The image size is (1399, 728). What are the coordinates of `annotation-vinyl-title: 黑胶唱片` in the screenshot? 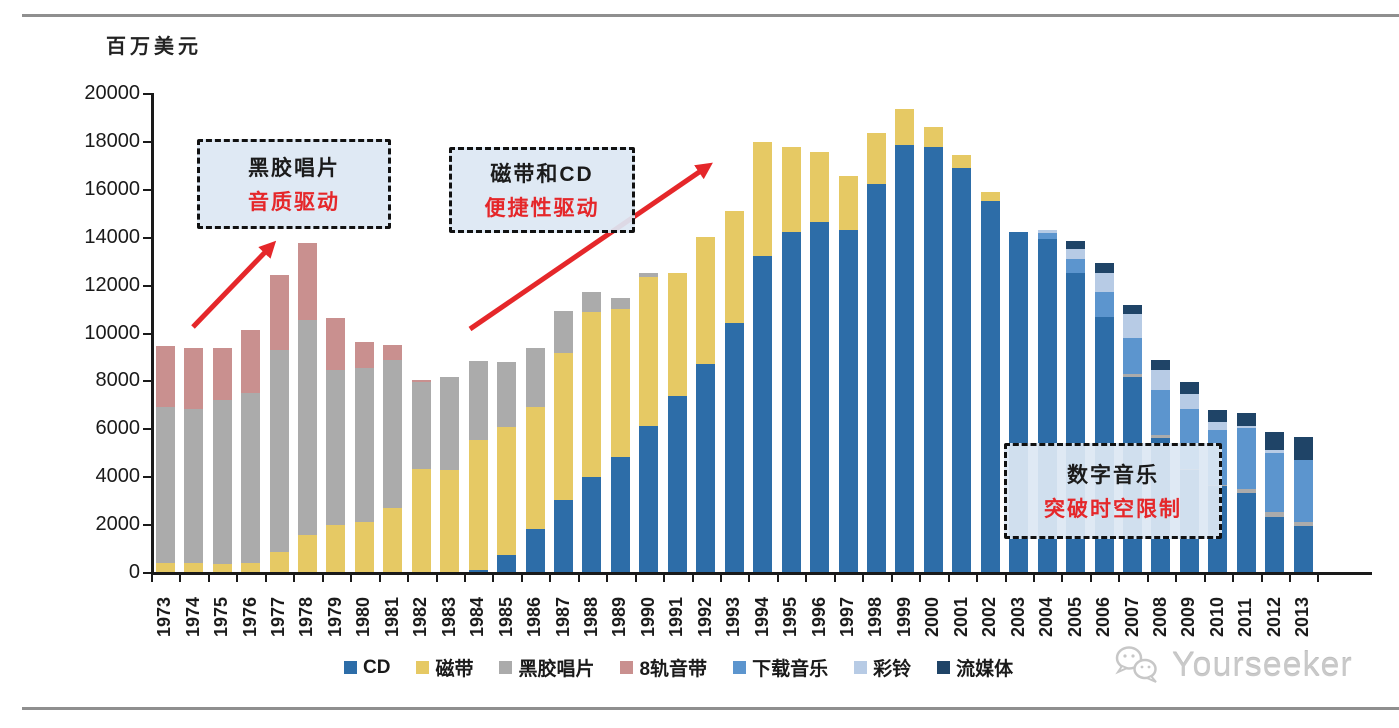 It's located at (294, 168).